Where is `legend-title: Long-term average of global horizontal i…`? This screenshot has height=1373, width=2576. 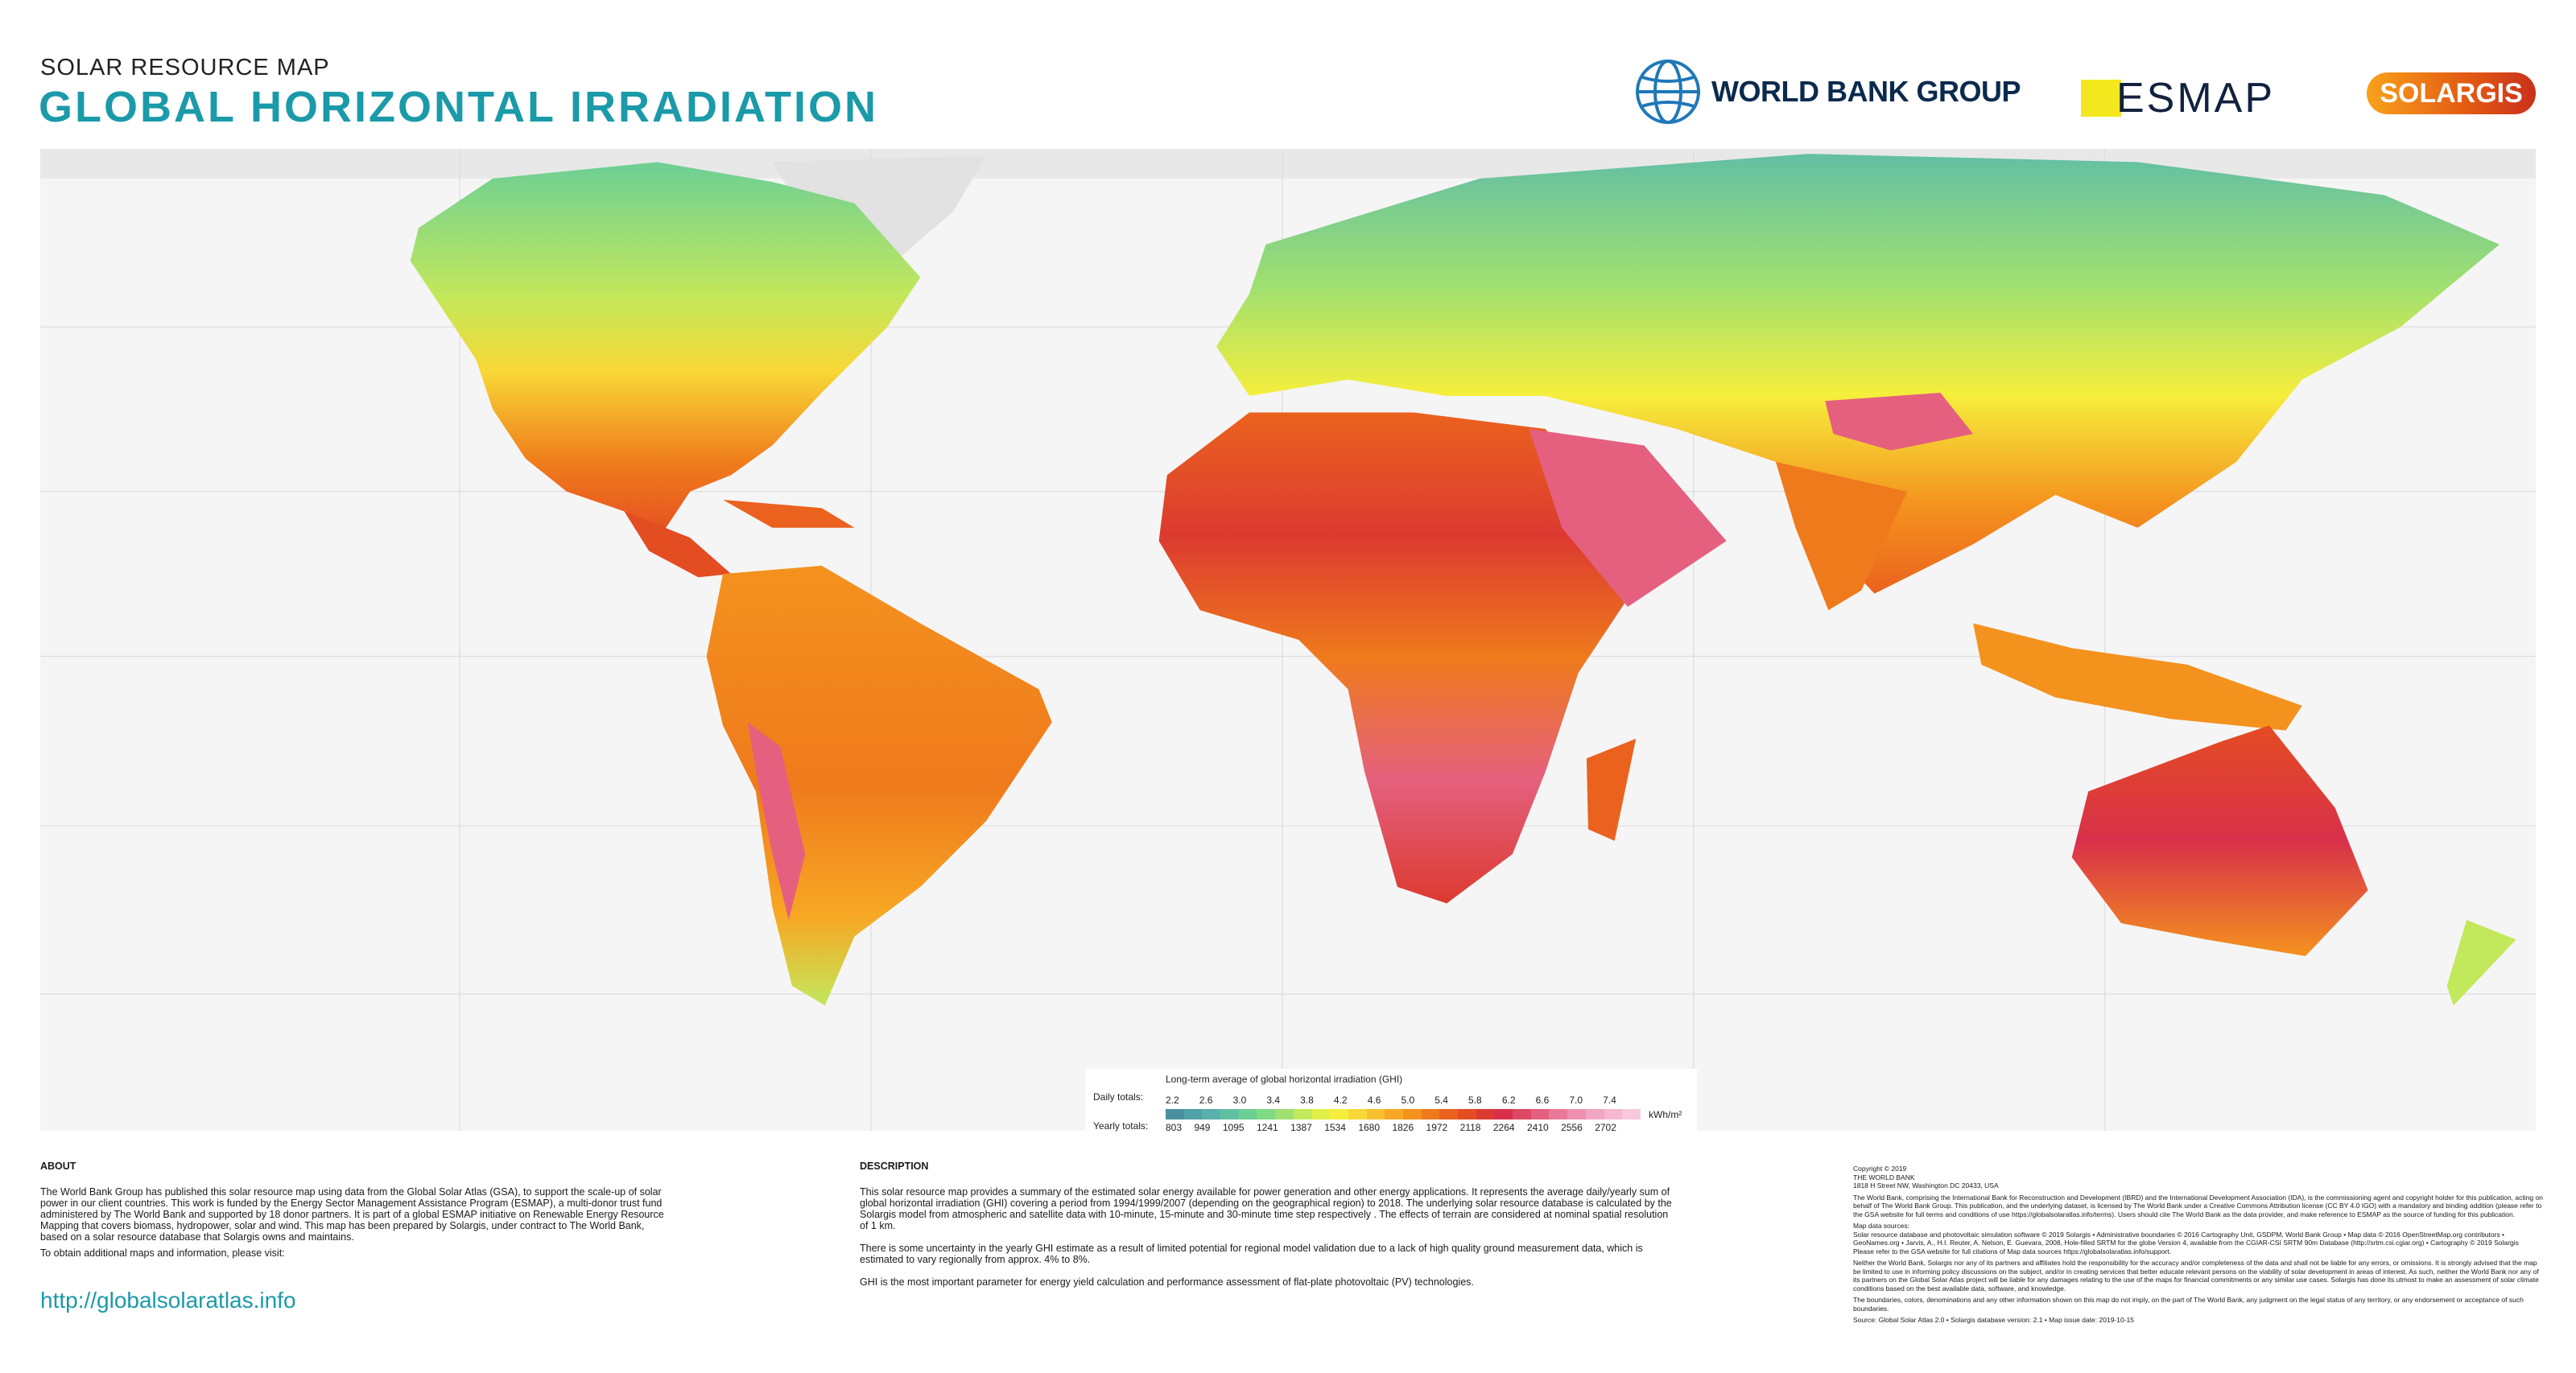 legend-title: Long-term average of global horizontal i… is located at coordinates (1284, 1079).